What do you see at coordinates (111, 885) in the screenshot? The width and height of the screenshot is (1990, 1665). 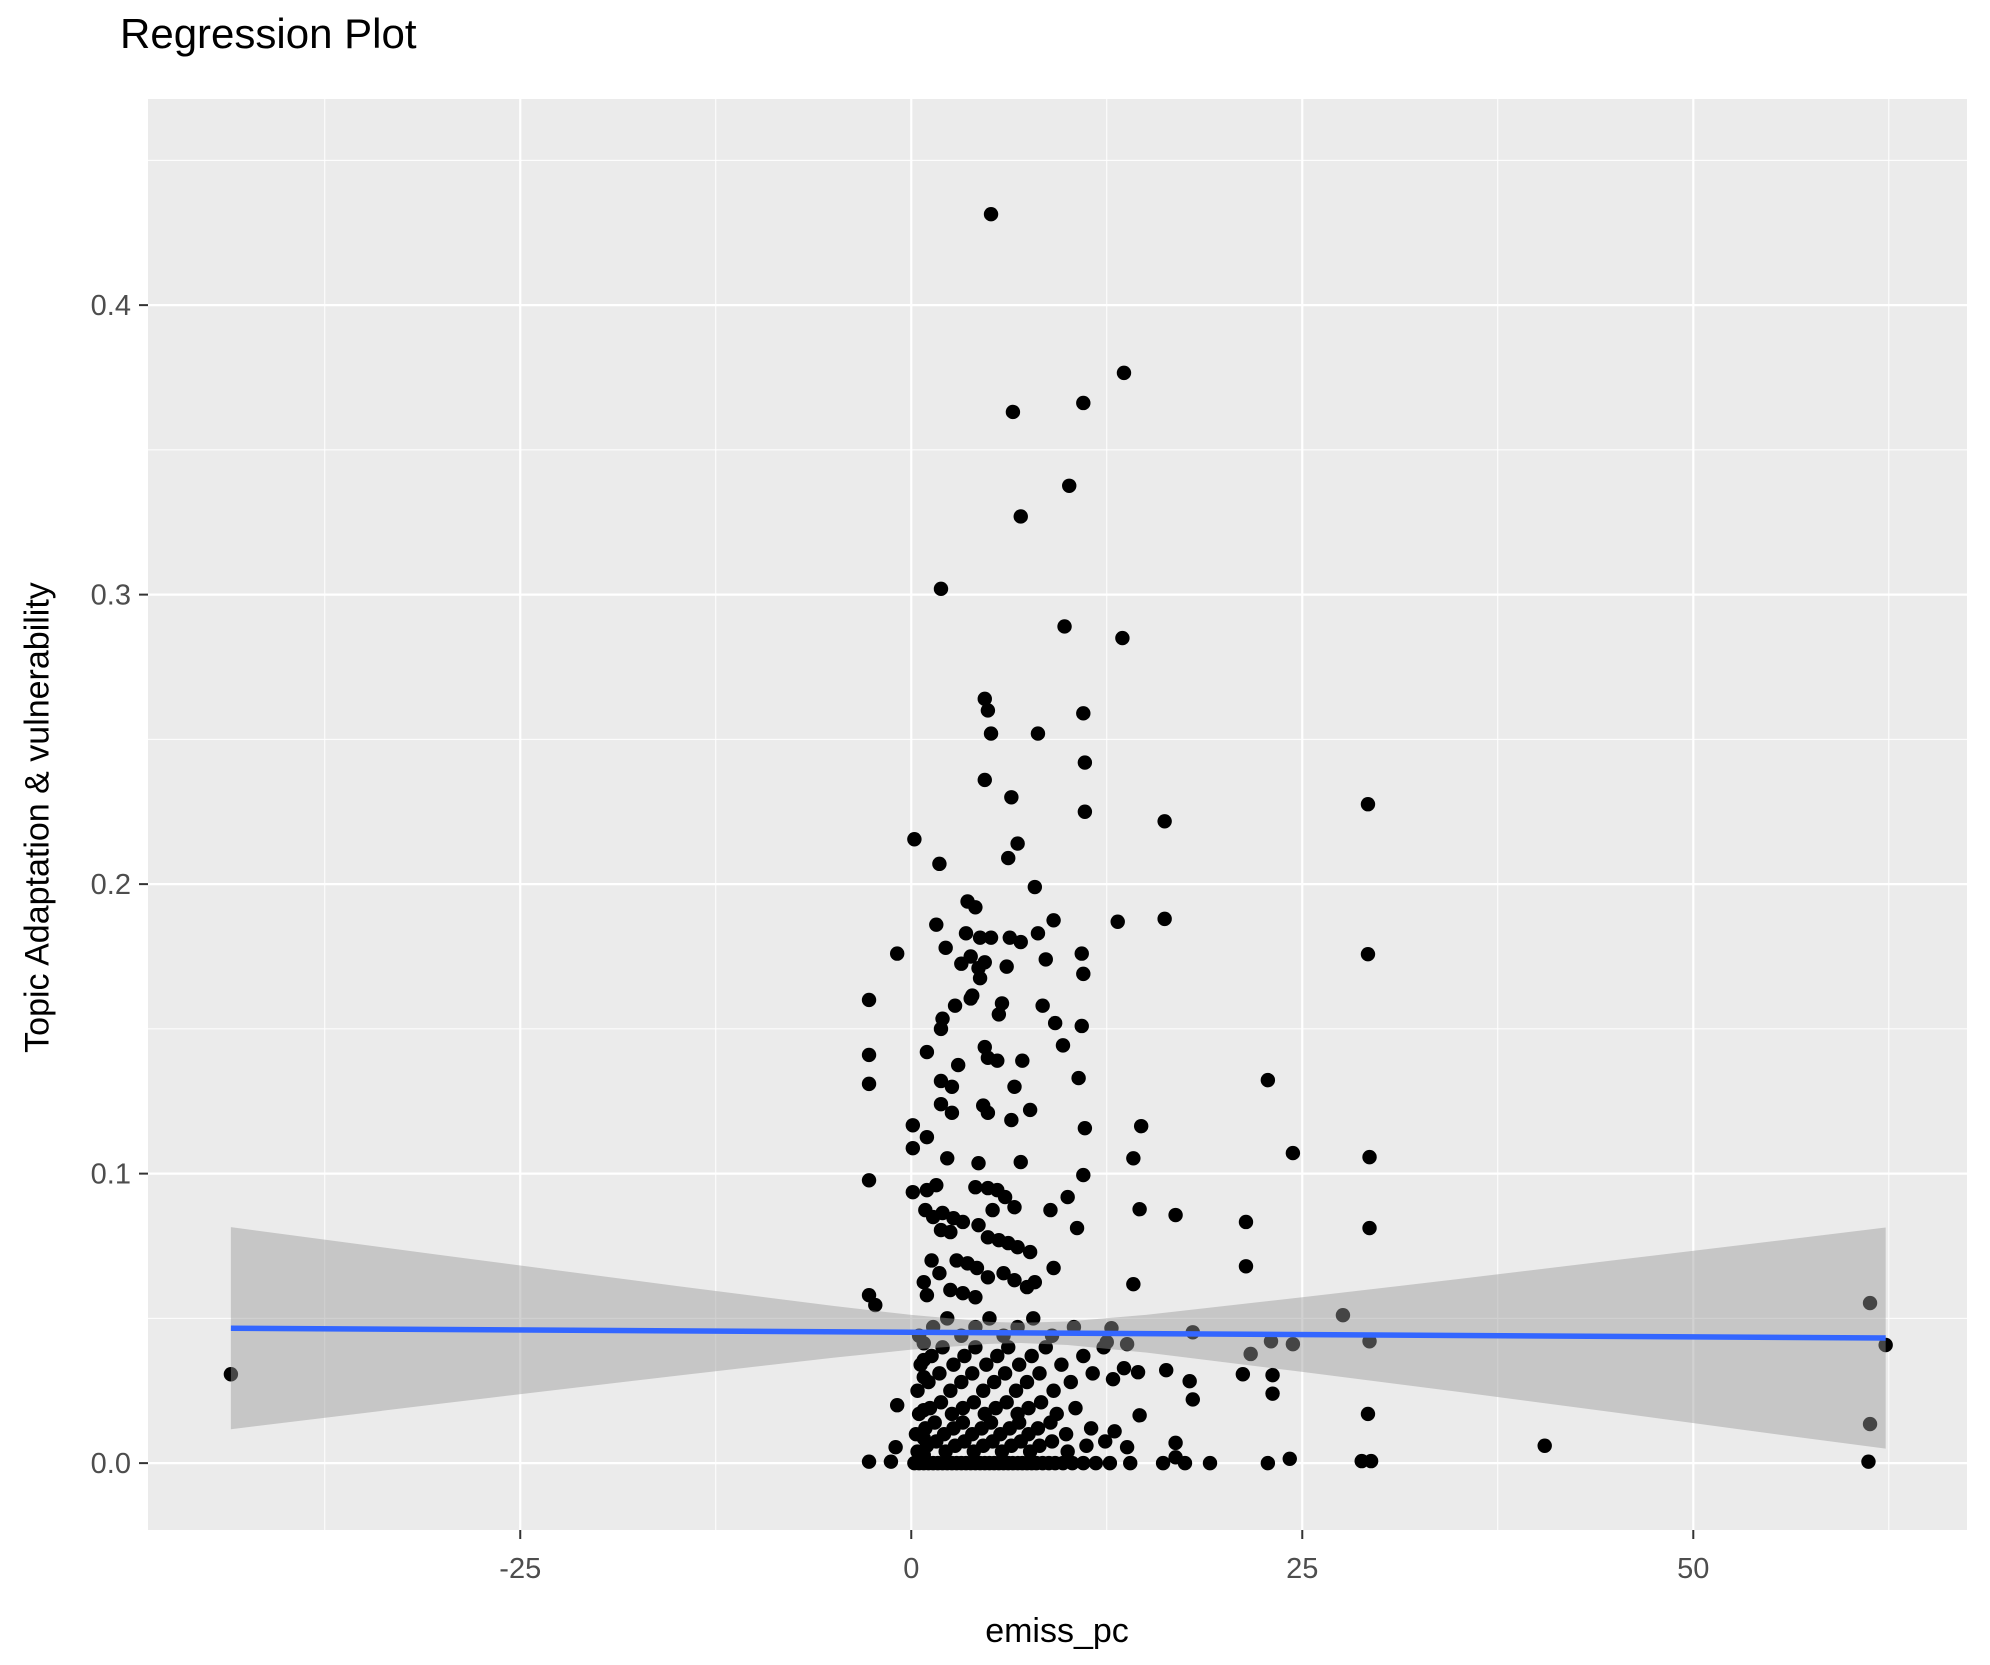 I see `y-tick-label: 0.2` at bounding box center [111, 885].